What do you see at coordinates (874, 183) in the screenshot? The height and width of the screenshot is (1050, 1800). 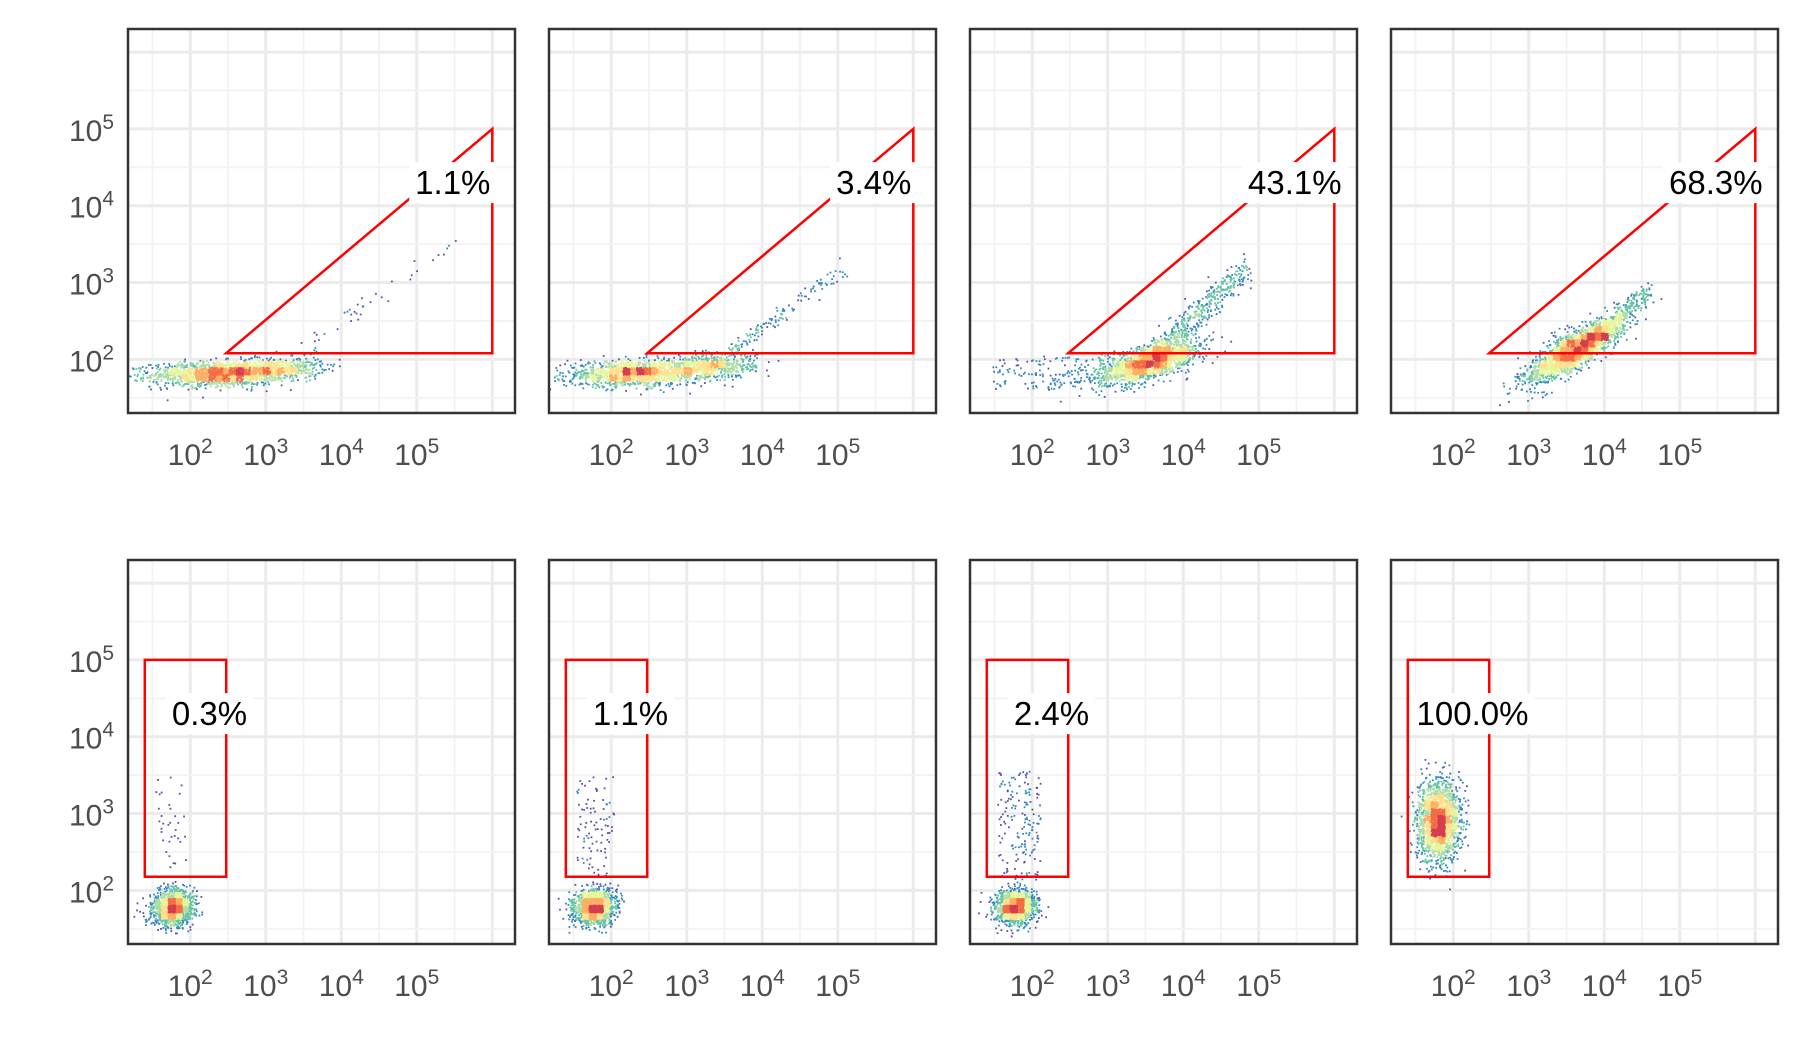 I see `gate-label: 3.4%` at bounding box center [874, 183].